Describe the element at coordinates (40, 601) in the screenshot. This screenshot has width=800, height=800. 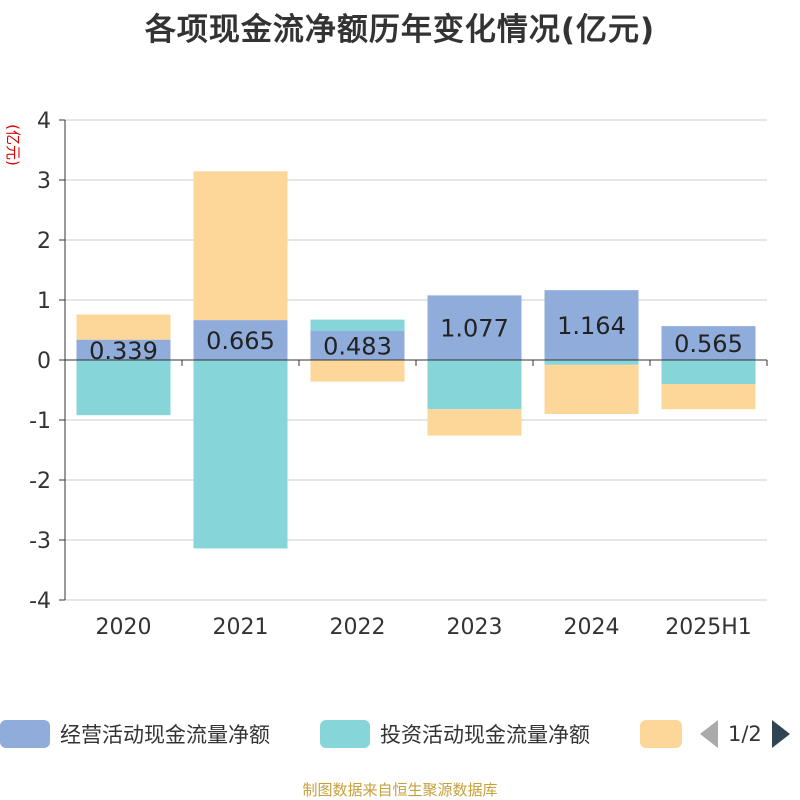
I see `y-tick-label: -4` at that location.